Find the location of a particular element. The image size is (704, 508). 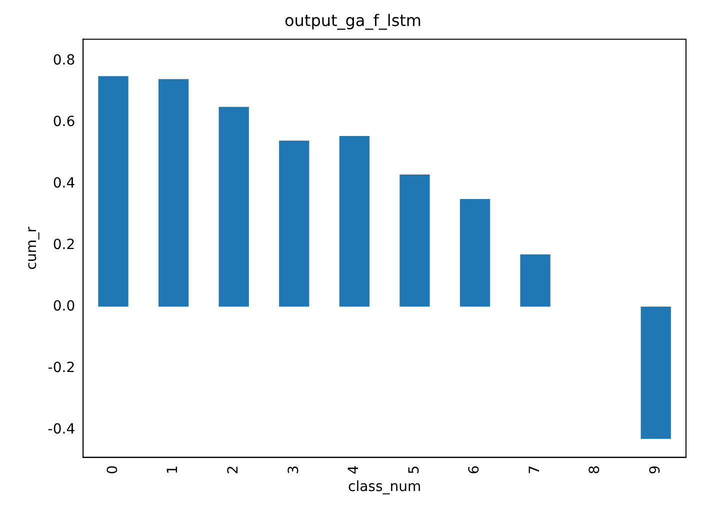

x-tick-label: 5 is located at coordinates (414, 469).